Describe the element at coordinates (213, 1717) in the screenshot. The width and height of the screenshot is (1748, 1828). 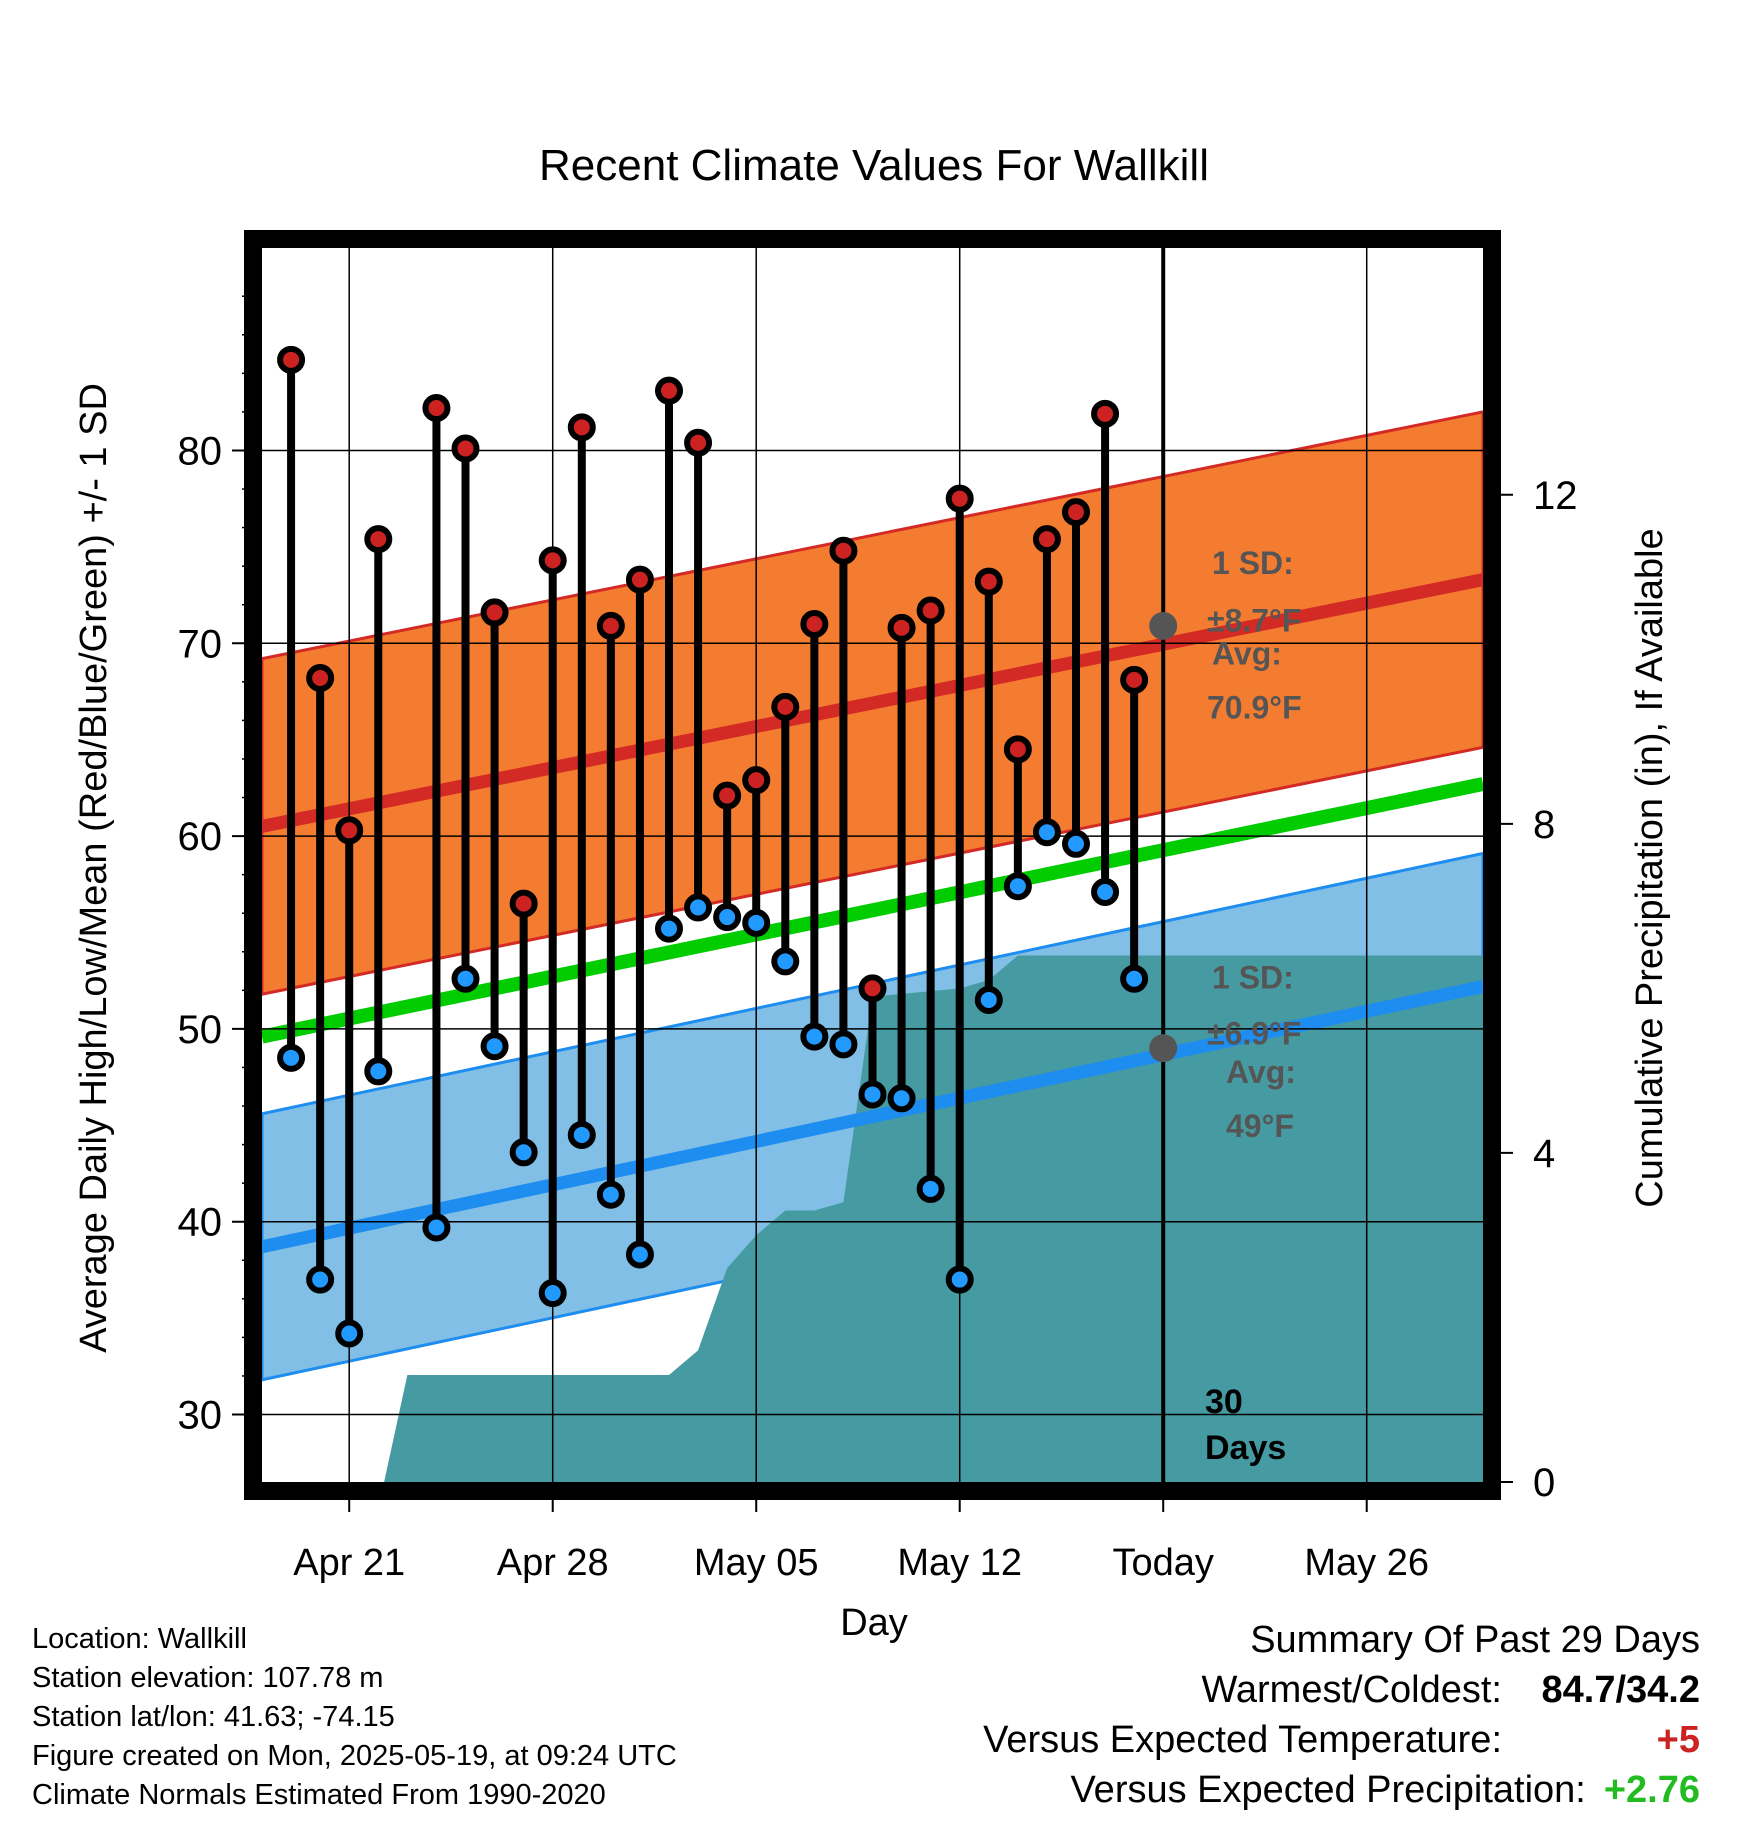
I see `info-latlon: Station lat/lon: 41.63; -74.15` at that location.